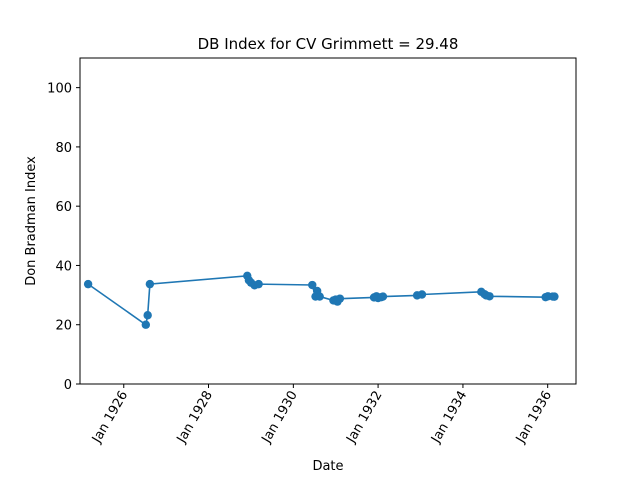 The height and width of the screenshot is (480, 640). I want to click on y-axis: 0 20 40 60 80 100, so click(63, 237).